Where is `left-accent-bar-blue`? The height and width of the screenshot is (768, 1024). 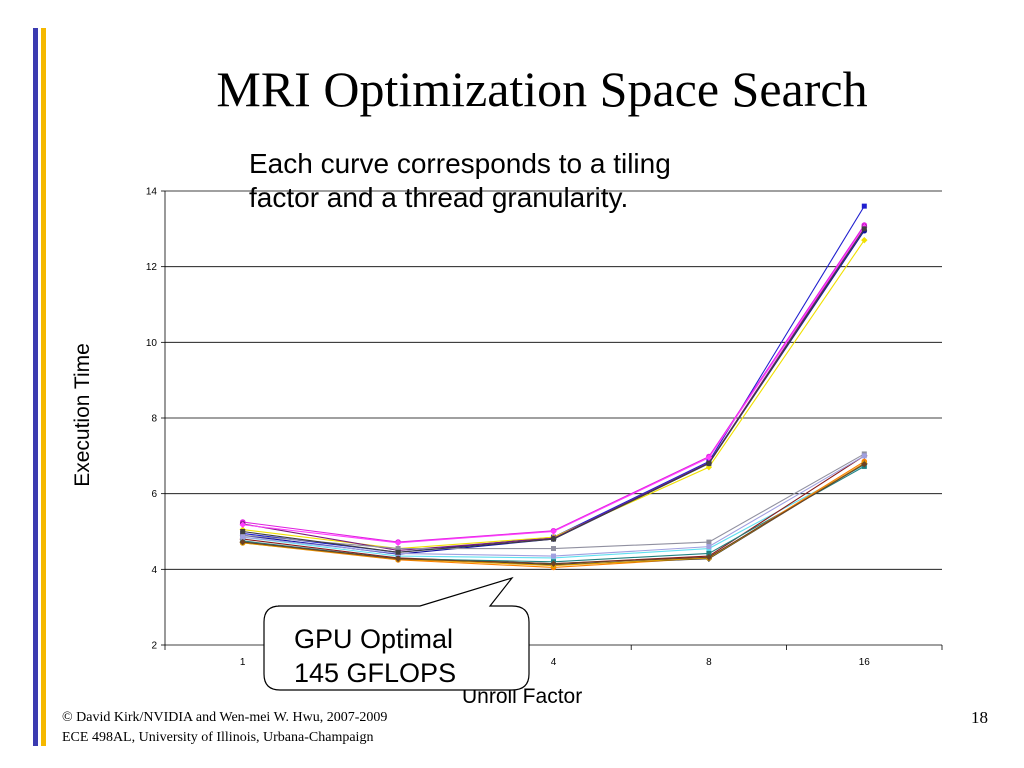 left-accent-bar-blue is located at coordinates (35, 387).